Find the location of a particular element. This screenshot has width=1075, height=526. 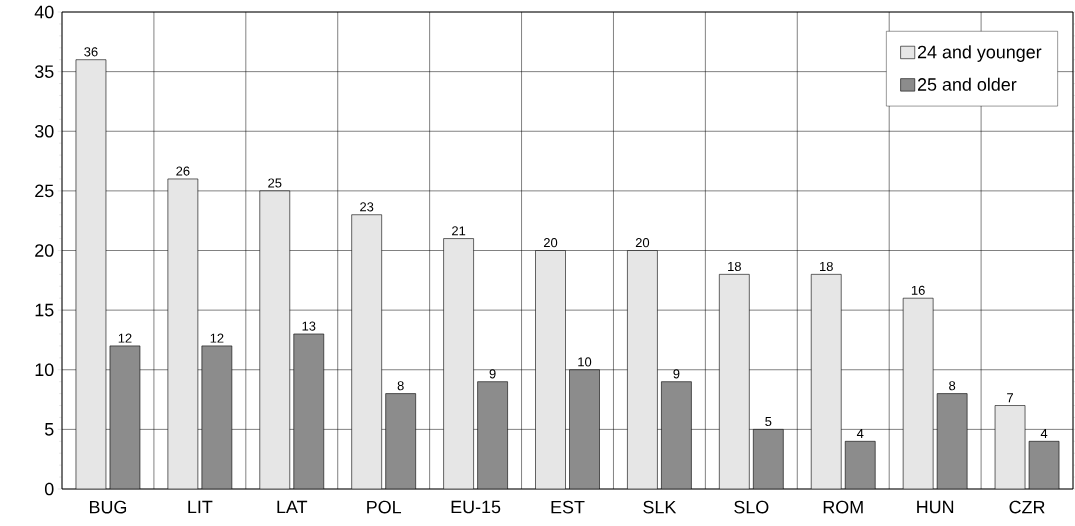

data-label: 36 is located at coordinates (91, 52).